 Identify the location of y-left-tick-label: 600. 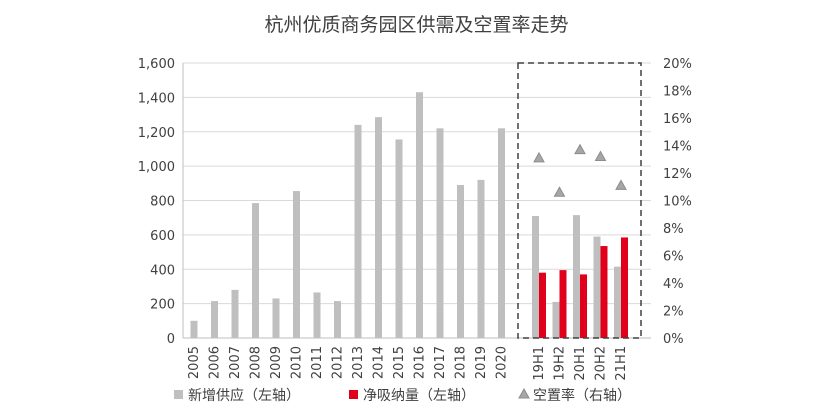
(162, 236).